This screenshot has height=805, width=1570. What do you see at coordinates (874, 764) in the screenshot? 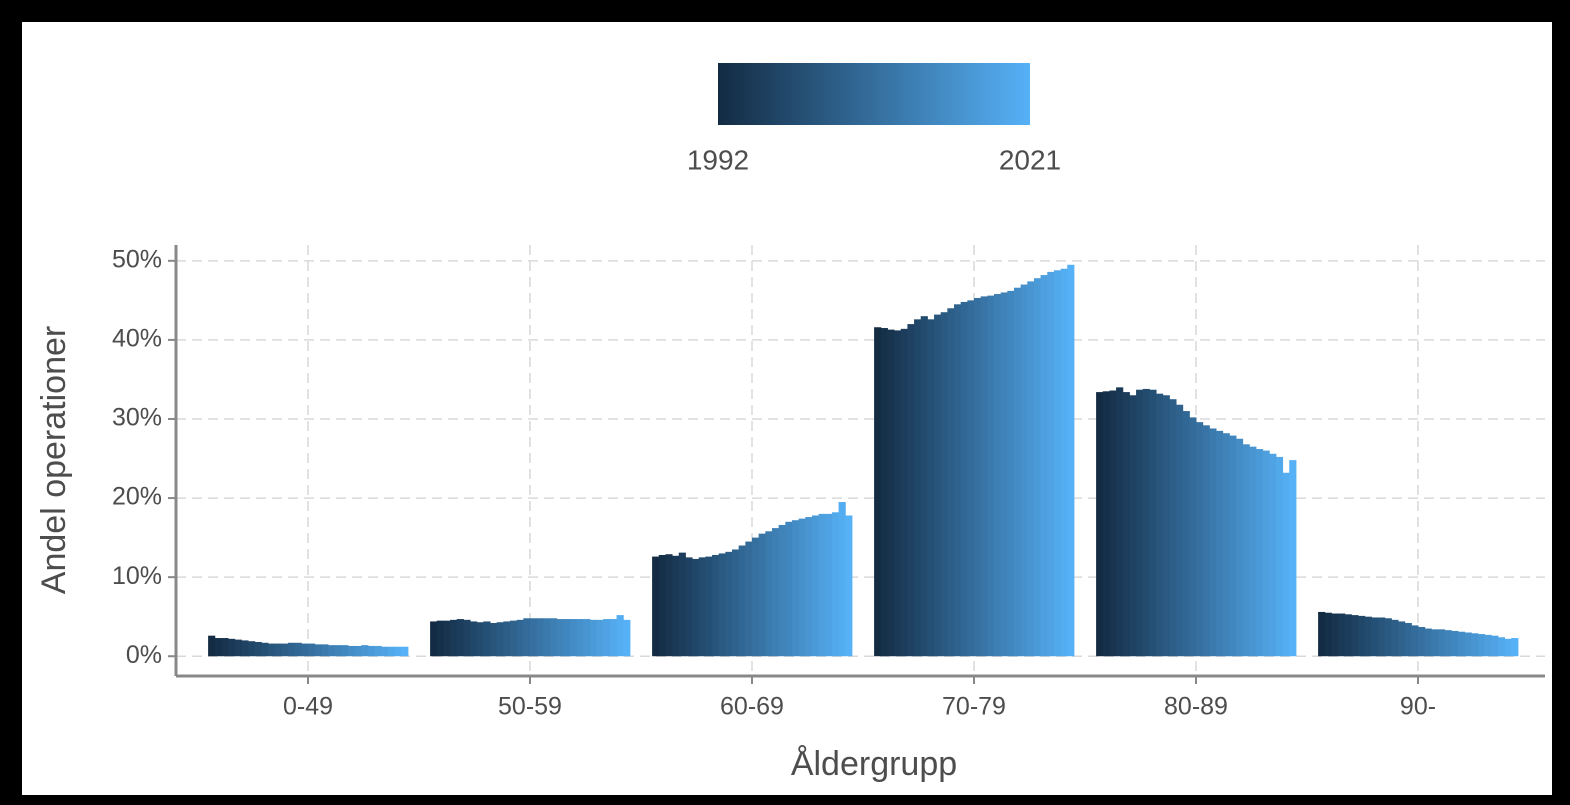
I see `x-axis-title: Åldergrupp` at bounding box center [874, 764].